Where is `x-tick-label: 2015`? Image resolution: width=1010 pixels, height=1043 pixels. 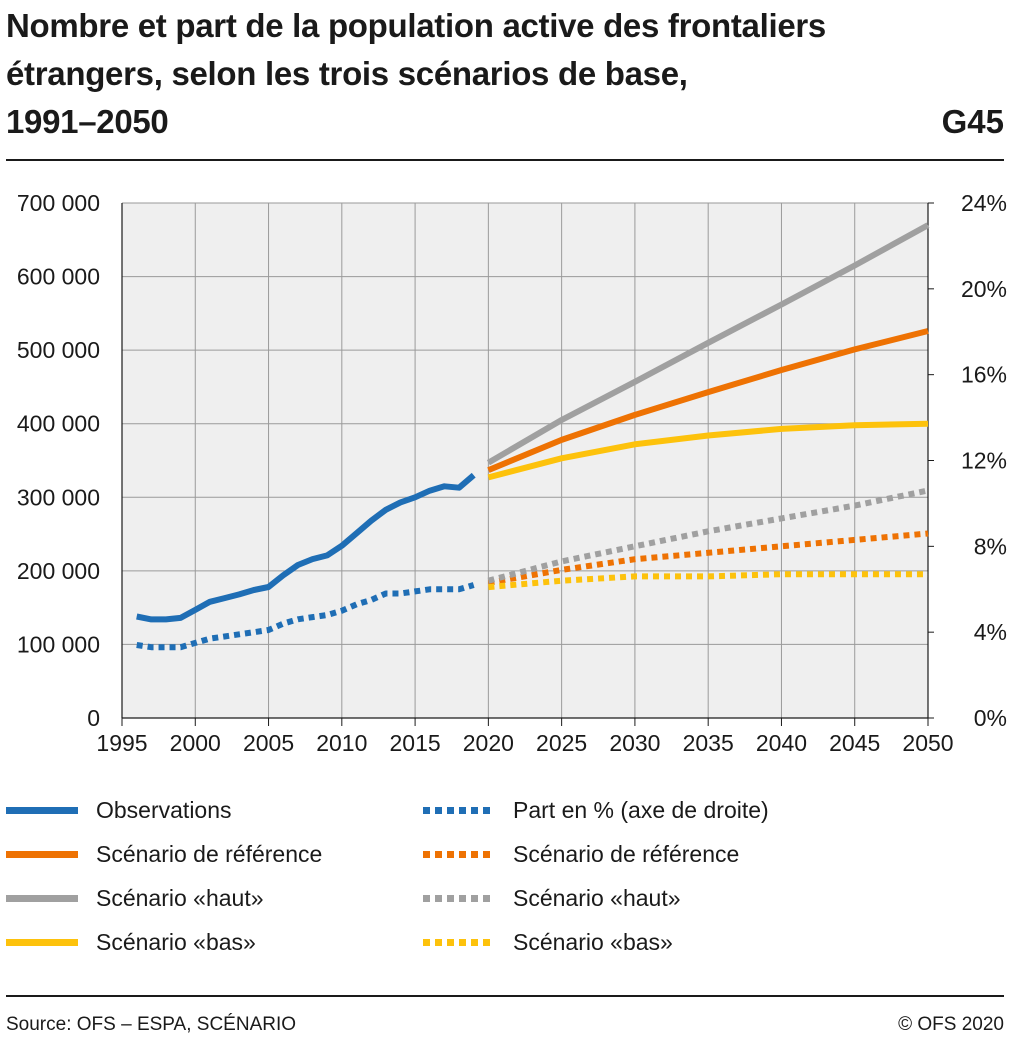 x-tick-label: 2015 is located at coordinates (415, 743).